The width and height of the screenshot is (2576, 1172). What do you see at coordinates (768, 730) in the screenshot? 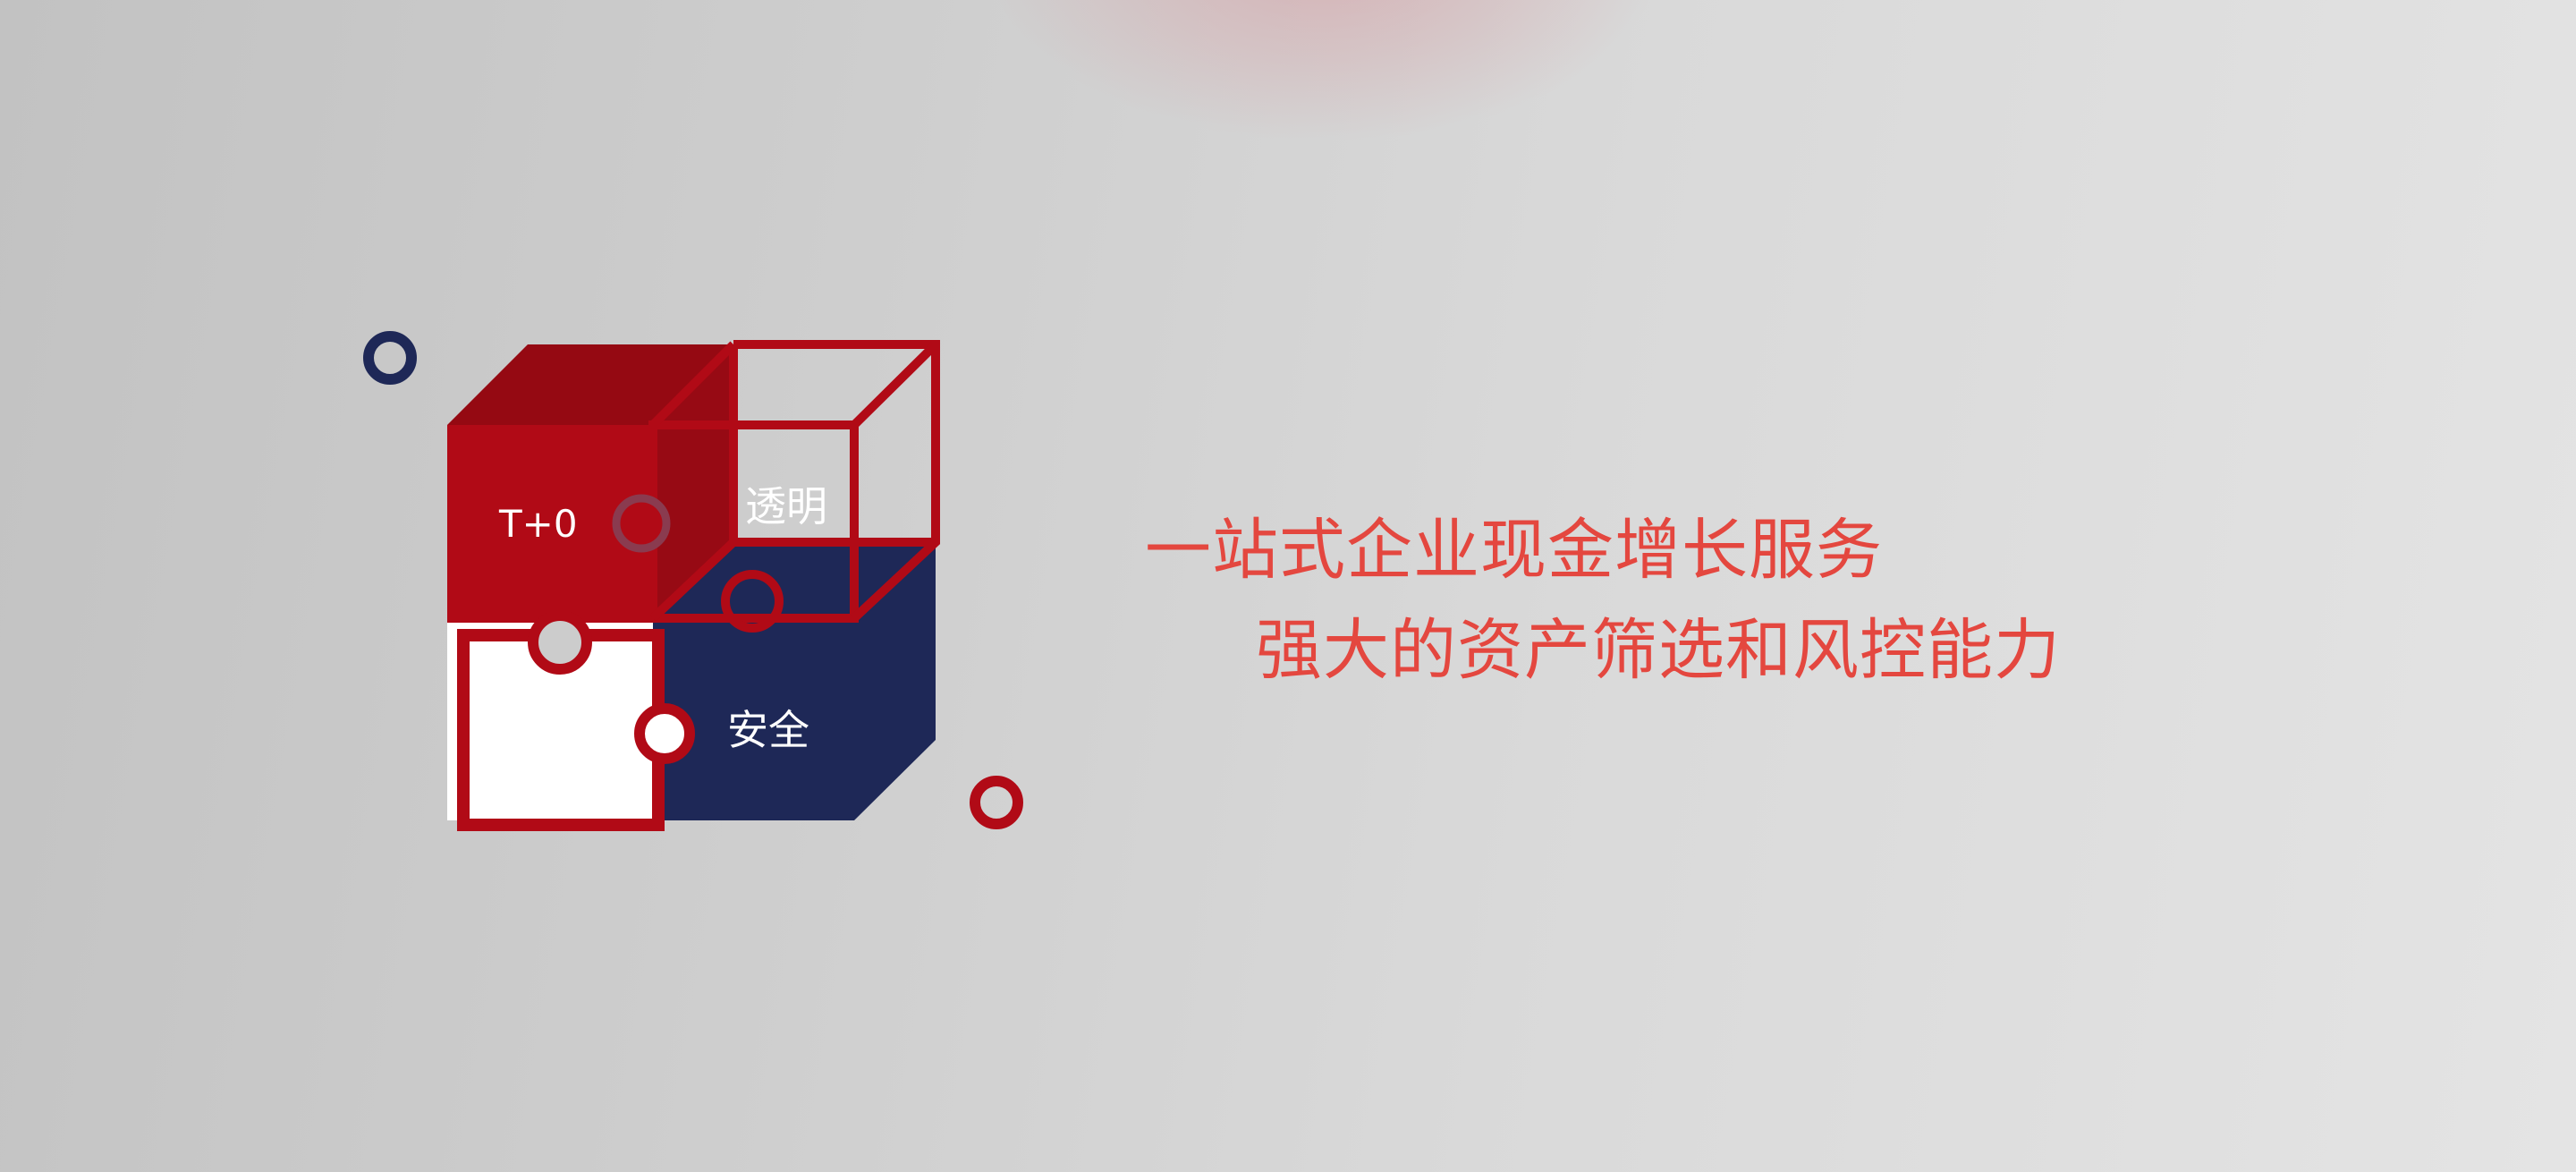
I see `cube-label-secure: 安全` at bounding box center [768, 730].